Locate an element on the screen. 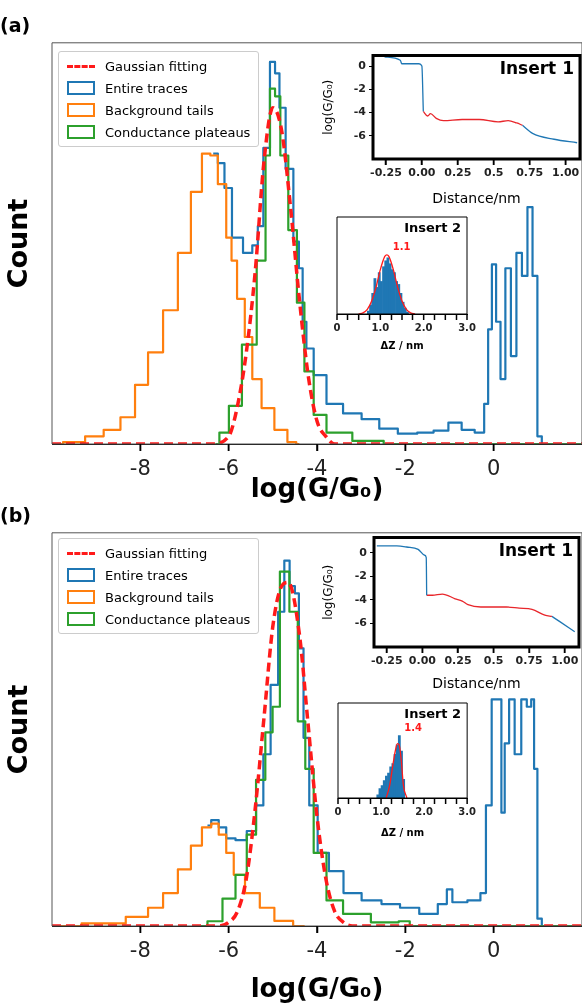 This screenshot has height=1006, width=582. chart-title: (a) is located at coordinates (15, 25).